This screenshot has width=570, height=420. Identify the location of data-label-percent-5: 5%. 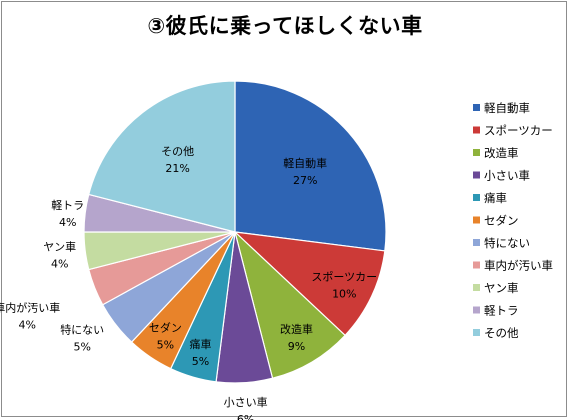
(200, 361).